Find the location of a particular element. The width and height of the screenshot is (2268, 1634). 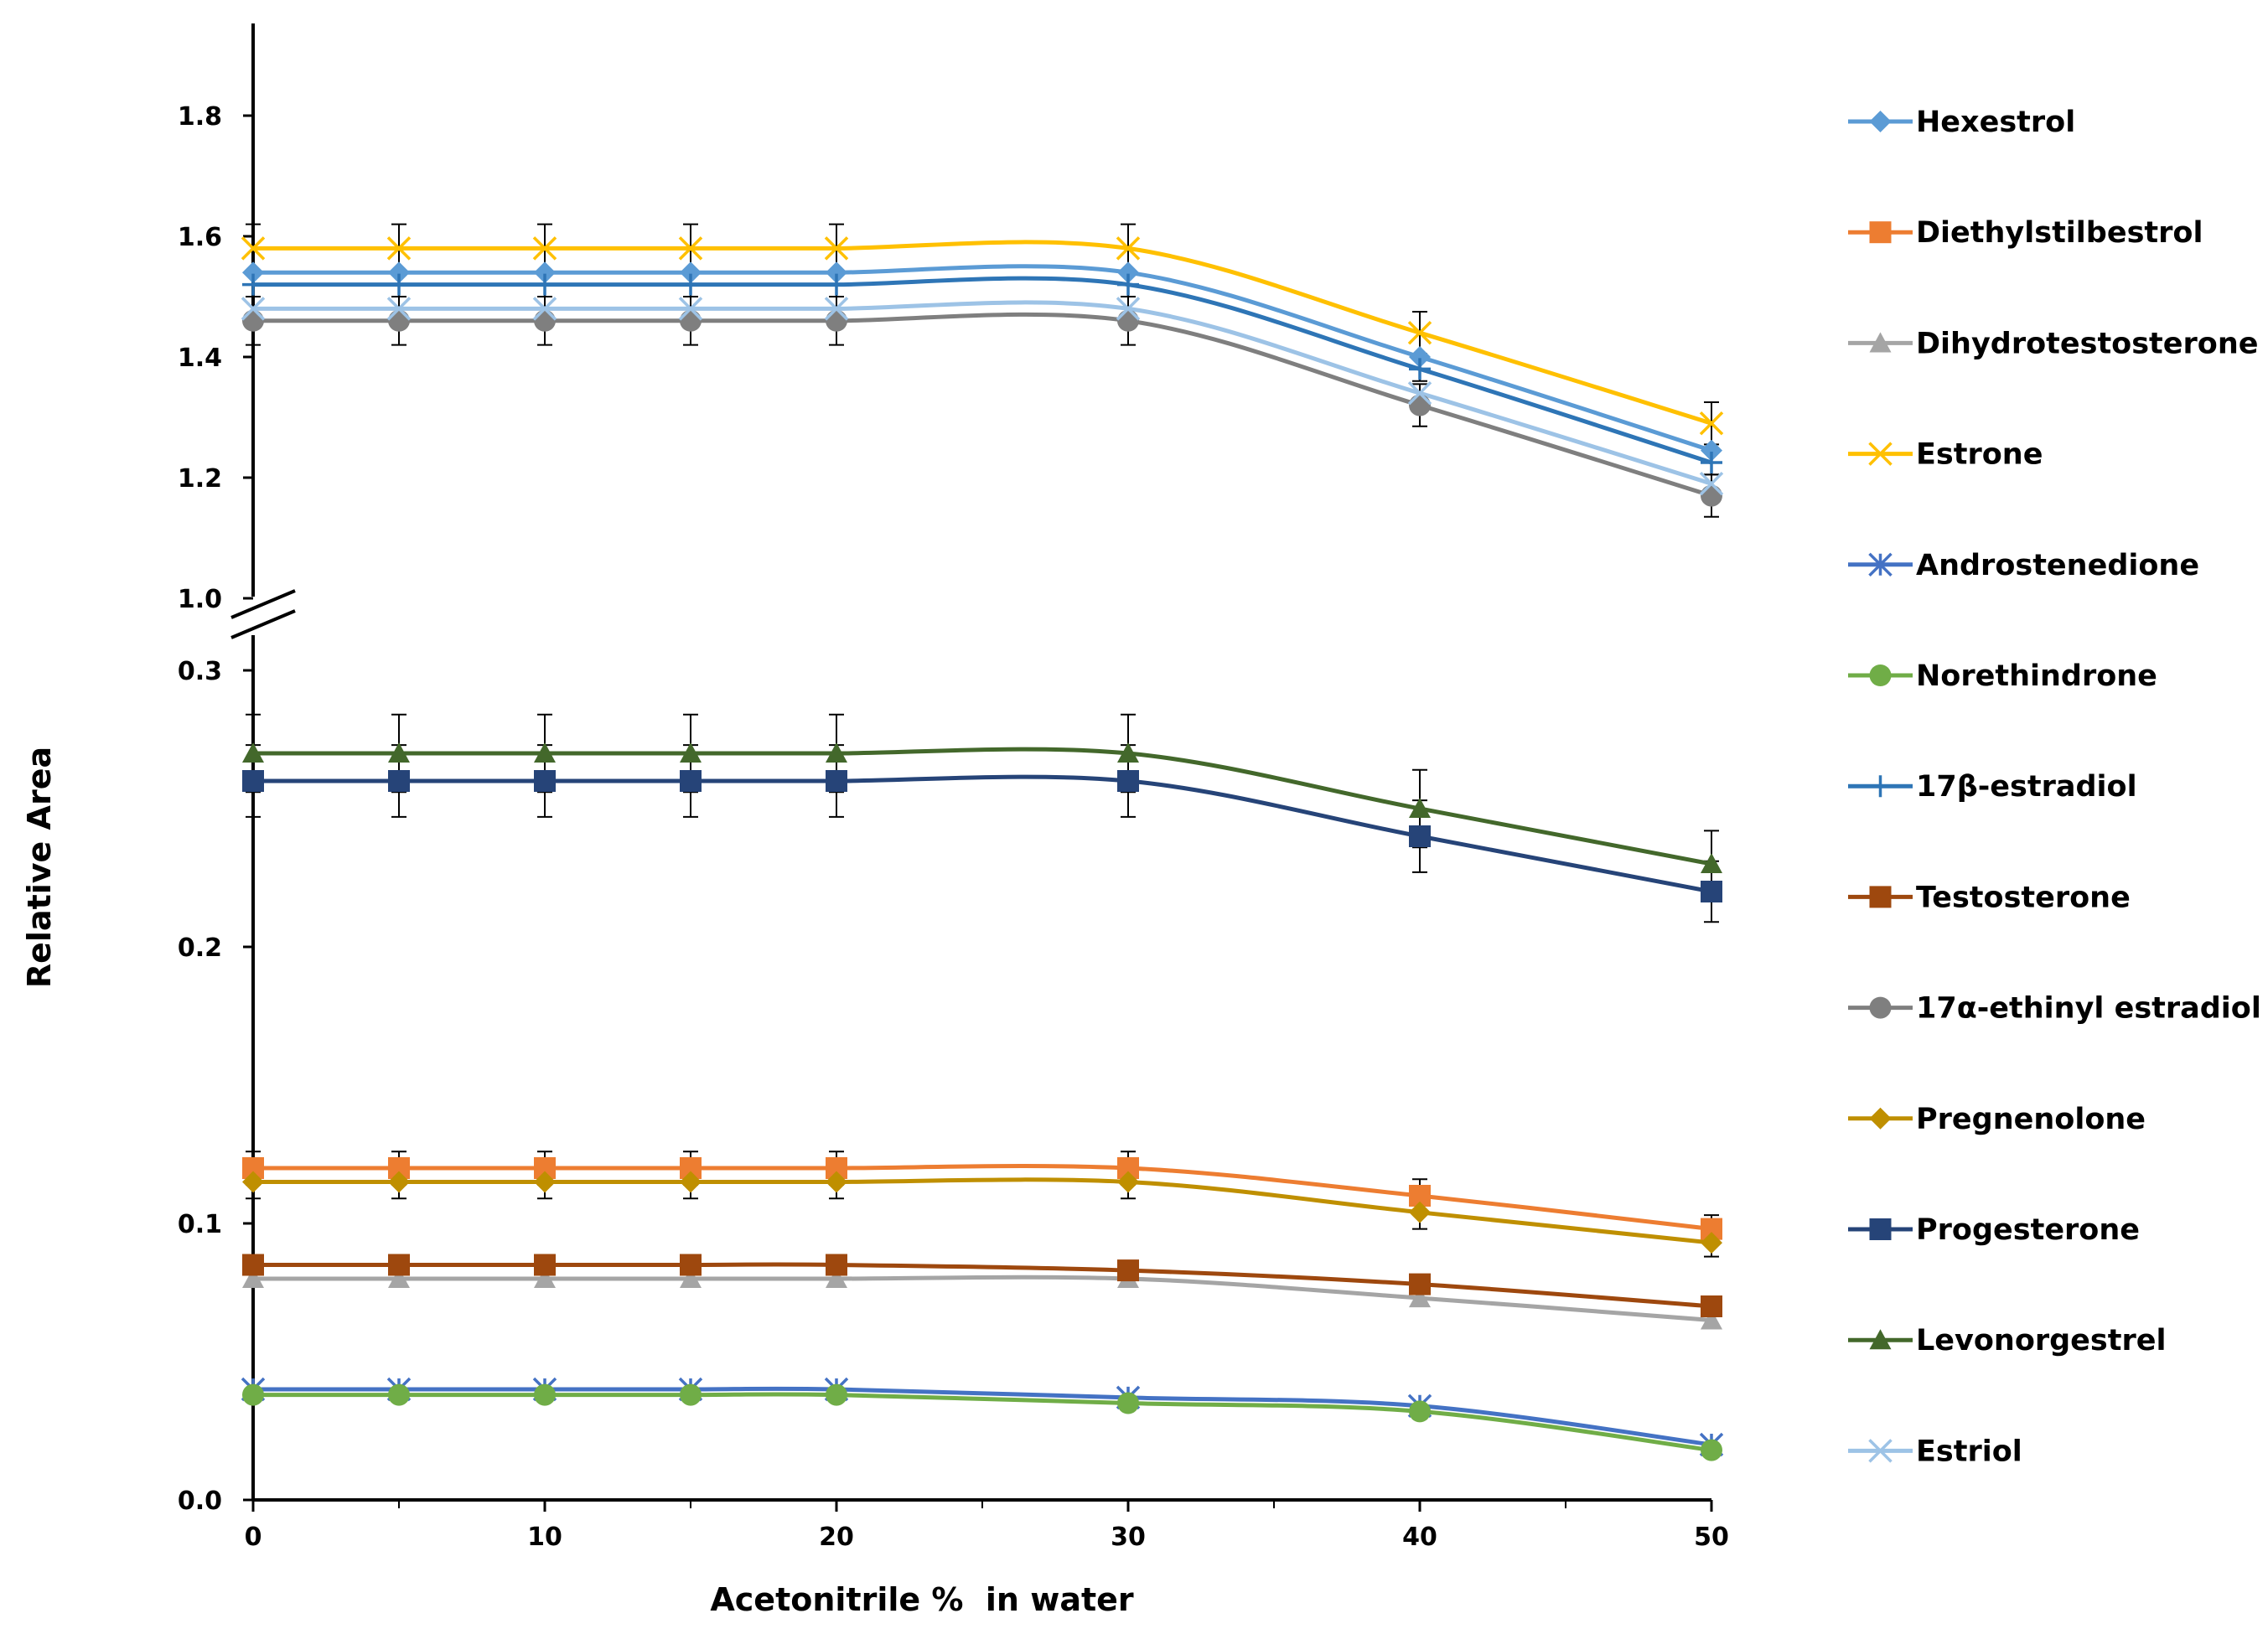

legend-label: Norethindrone is located at coordinates (2036, 676).